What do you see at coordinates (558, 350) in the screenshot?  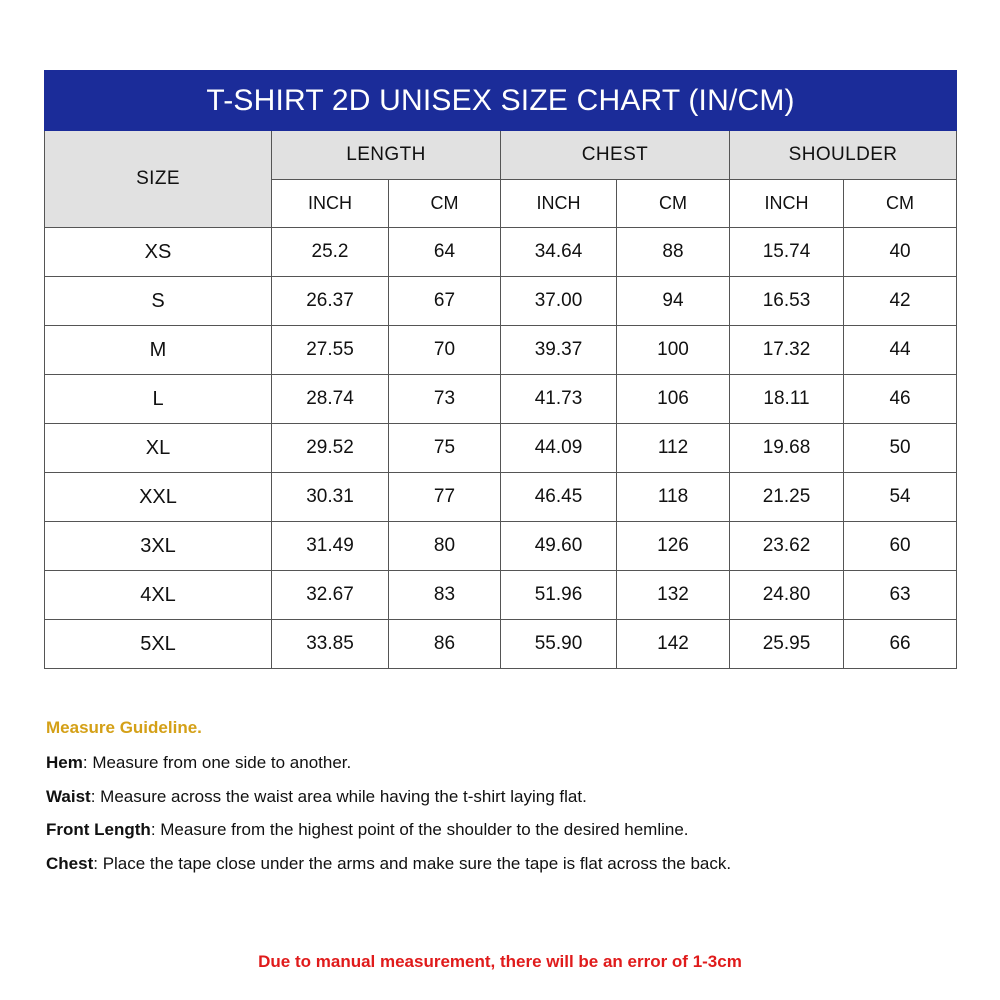 I see `measurement-cell: 39.37` at bounding box center [558, 350].